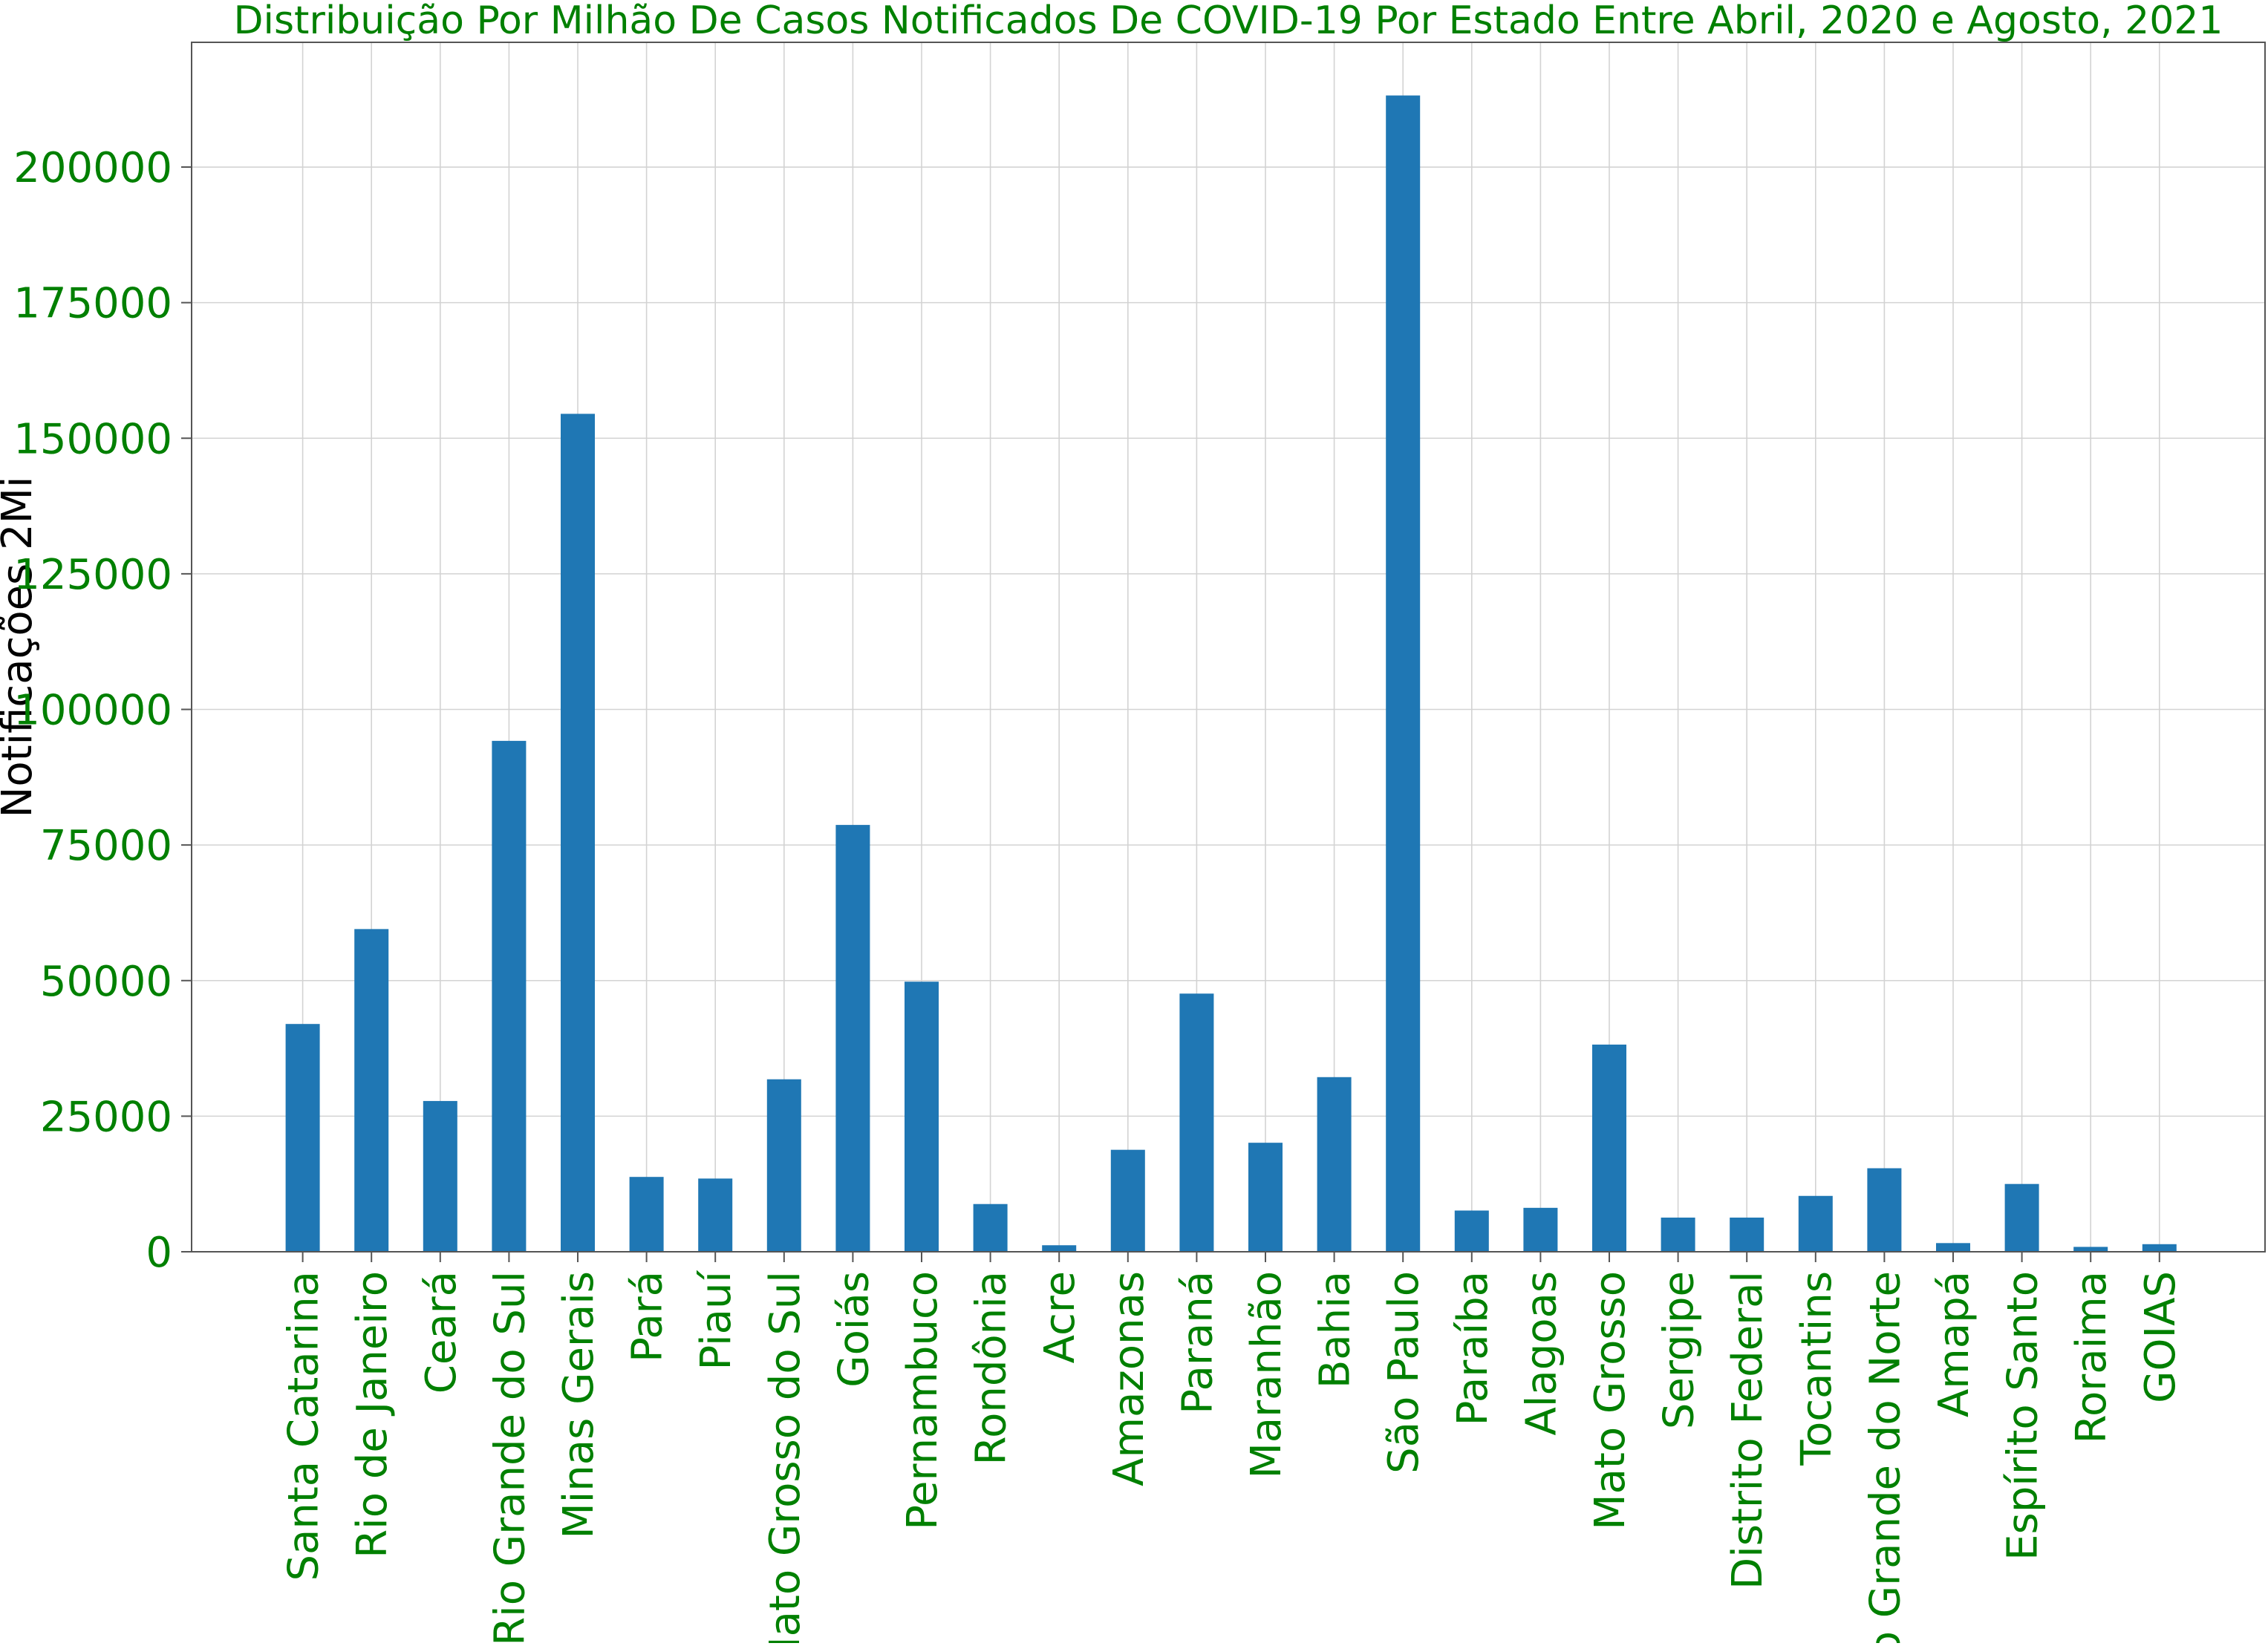 Image resolution: width=2268 pixels, height=1646 pixels. Describe the element at coordinates (1404, 1372) in the screenshot. I see `x-tick-label: São Paulo` at that location.